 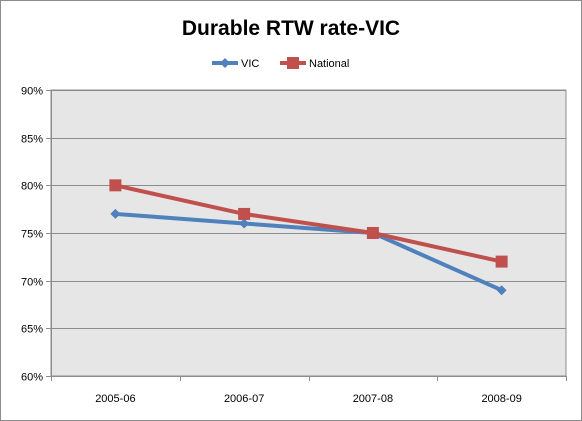 I want to click on series-national, so click(x=308, y=223).